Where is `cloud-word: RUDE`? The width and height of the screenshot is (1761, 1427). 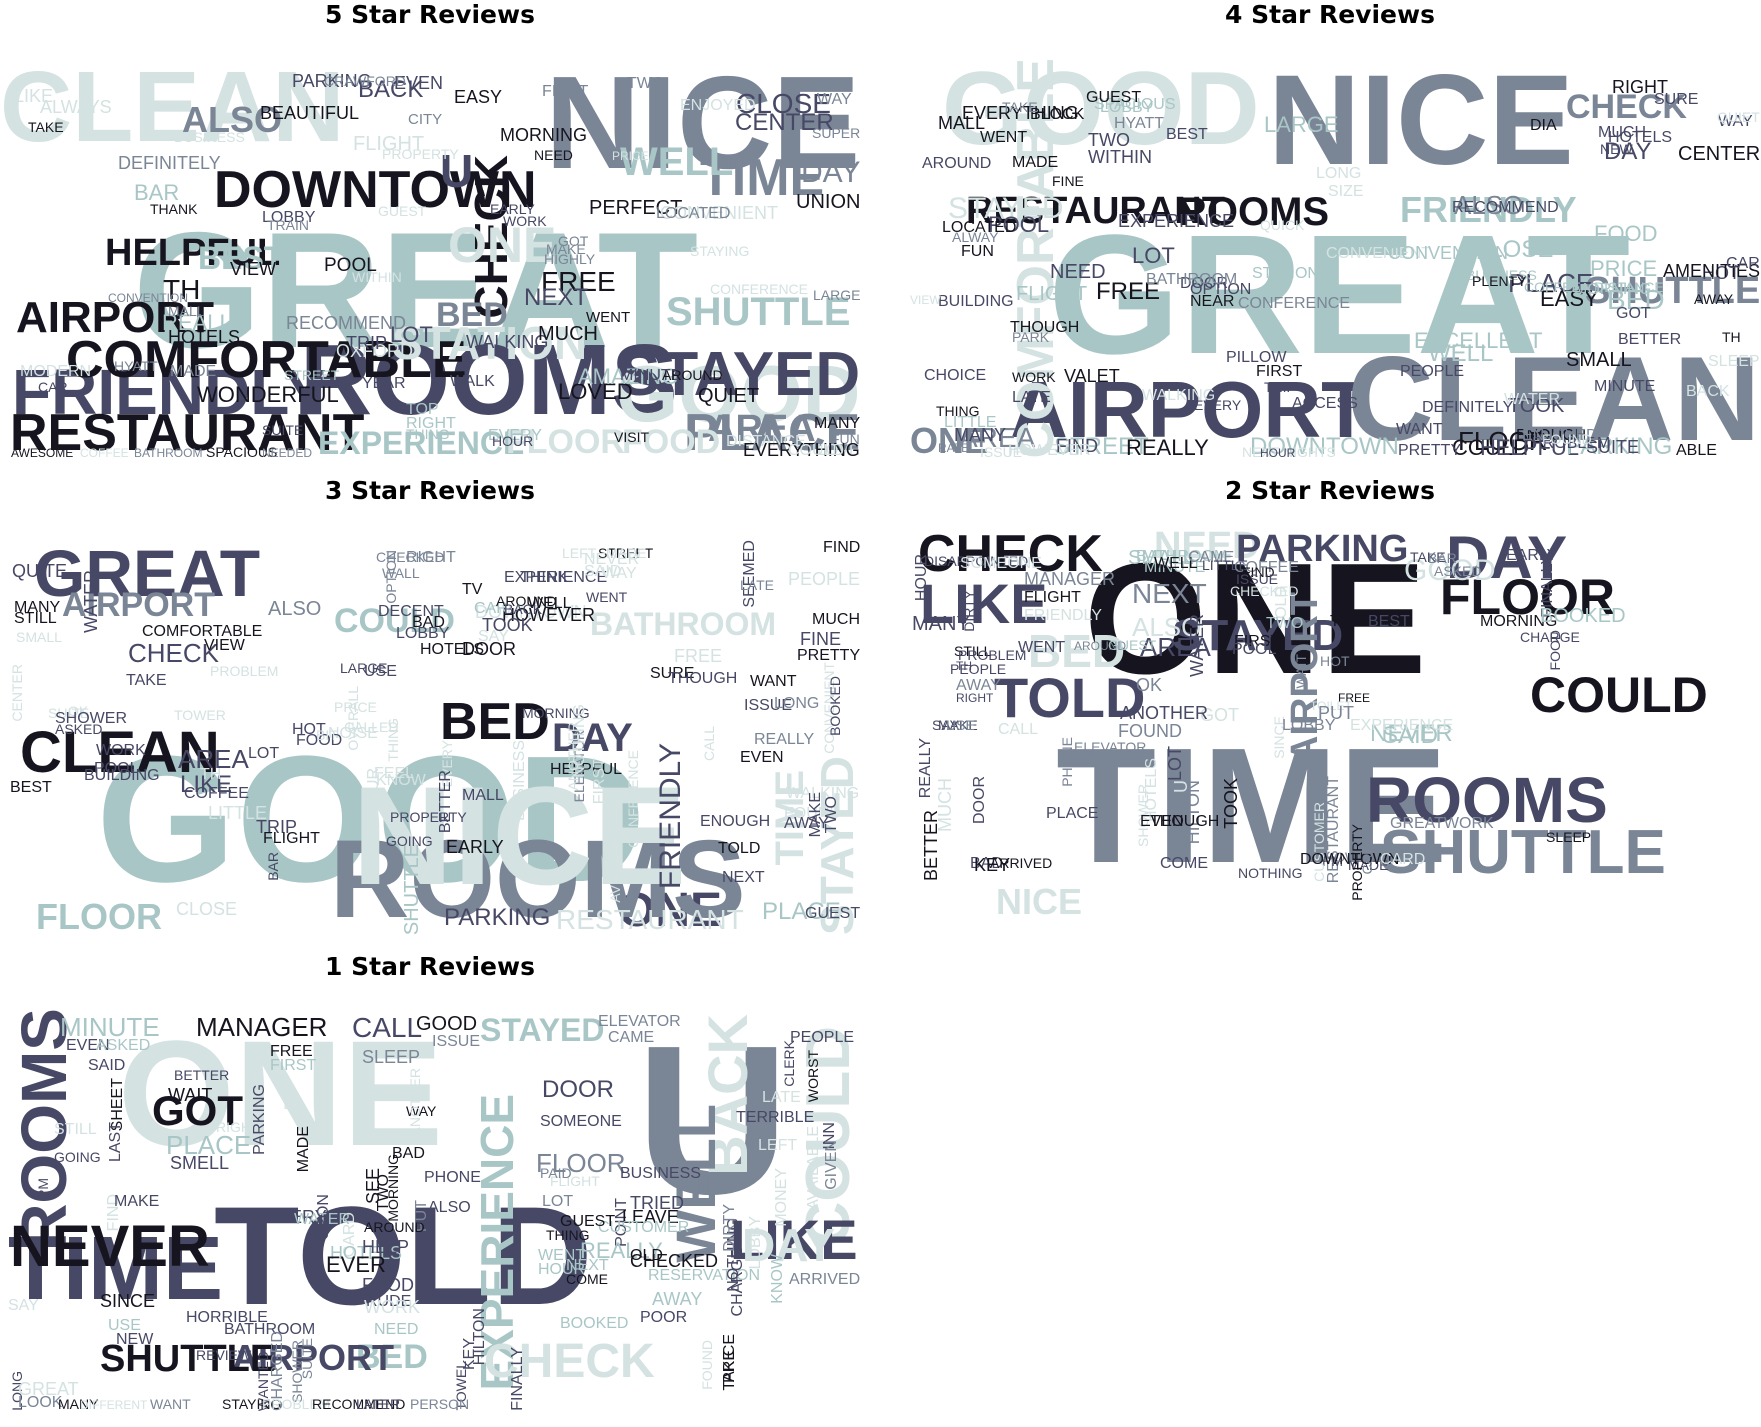
cloud-word: RUDE is located at coordinates (389, 1301).